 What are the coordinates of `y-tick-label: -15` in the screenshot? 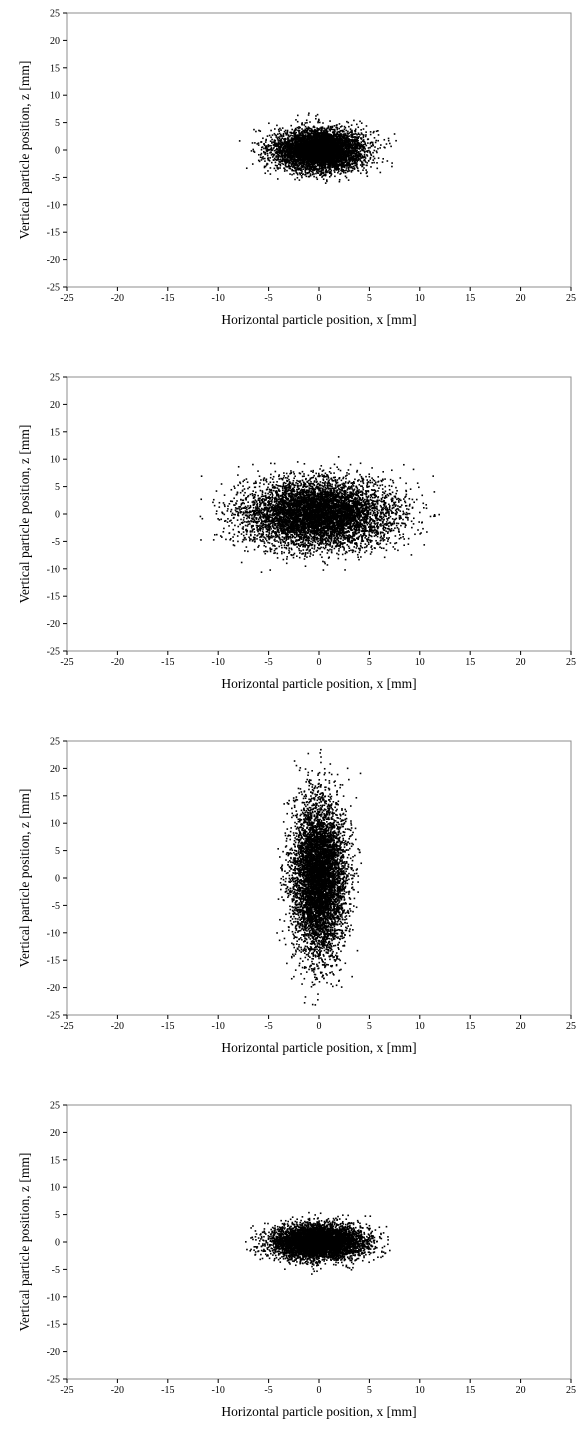 It's located at (53, 233).